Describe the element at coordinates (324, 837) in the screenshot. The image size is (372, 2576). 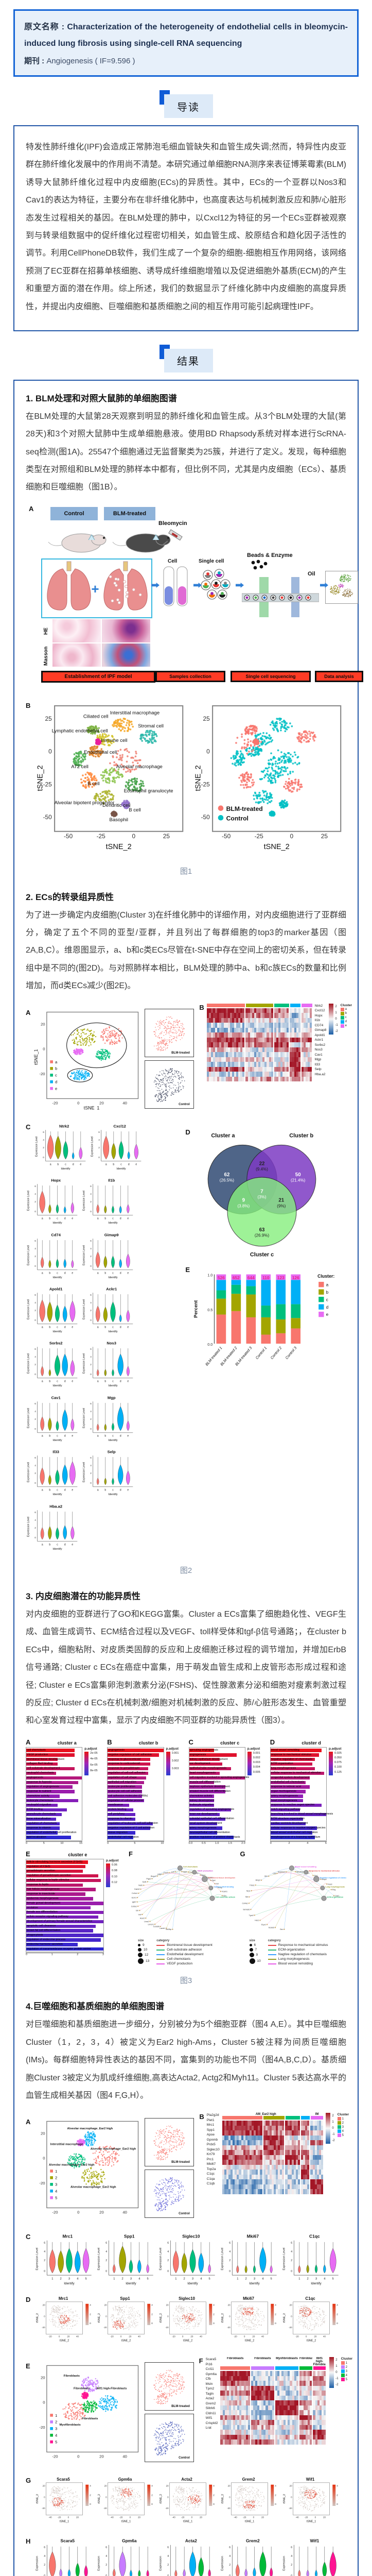
I see `svg-text: 25` at that location.